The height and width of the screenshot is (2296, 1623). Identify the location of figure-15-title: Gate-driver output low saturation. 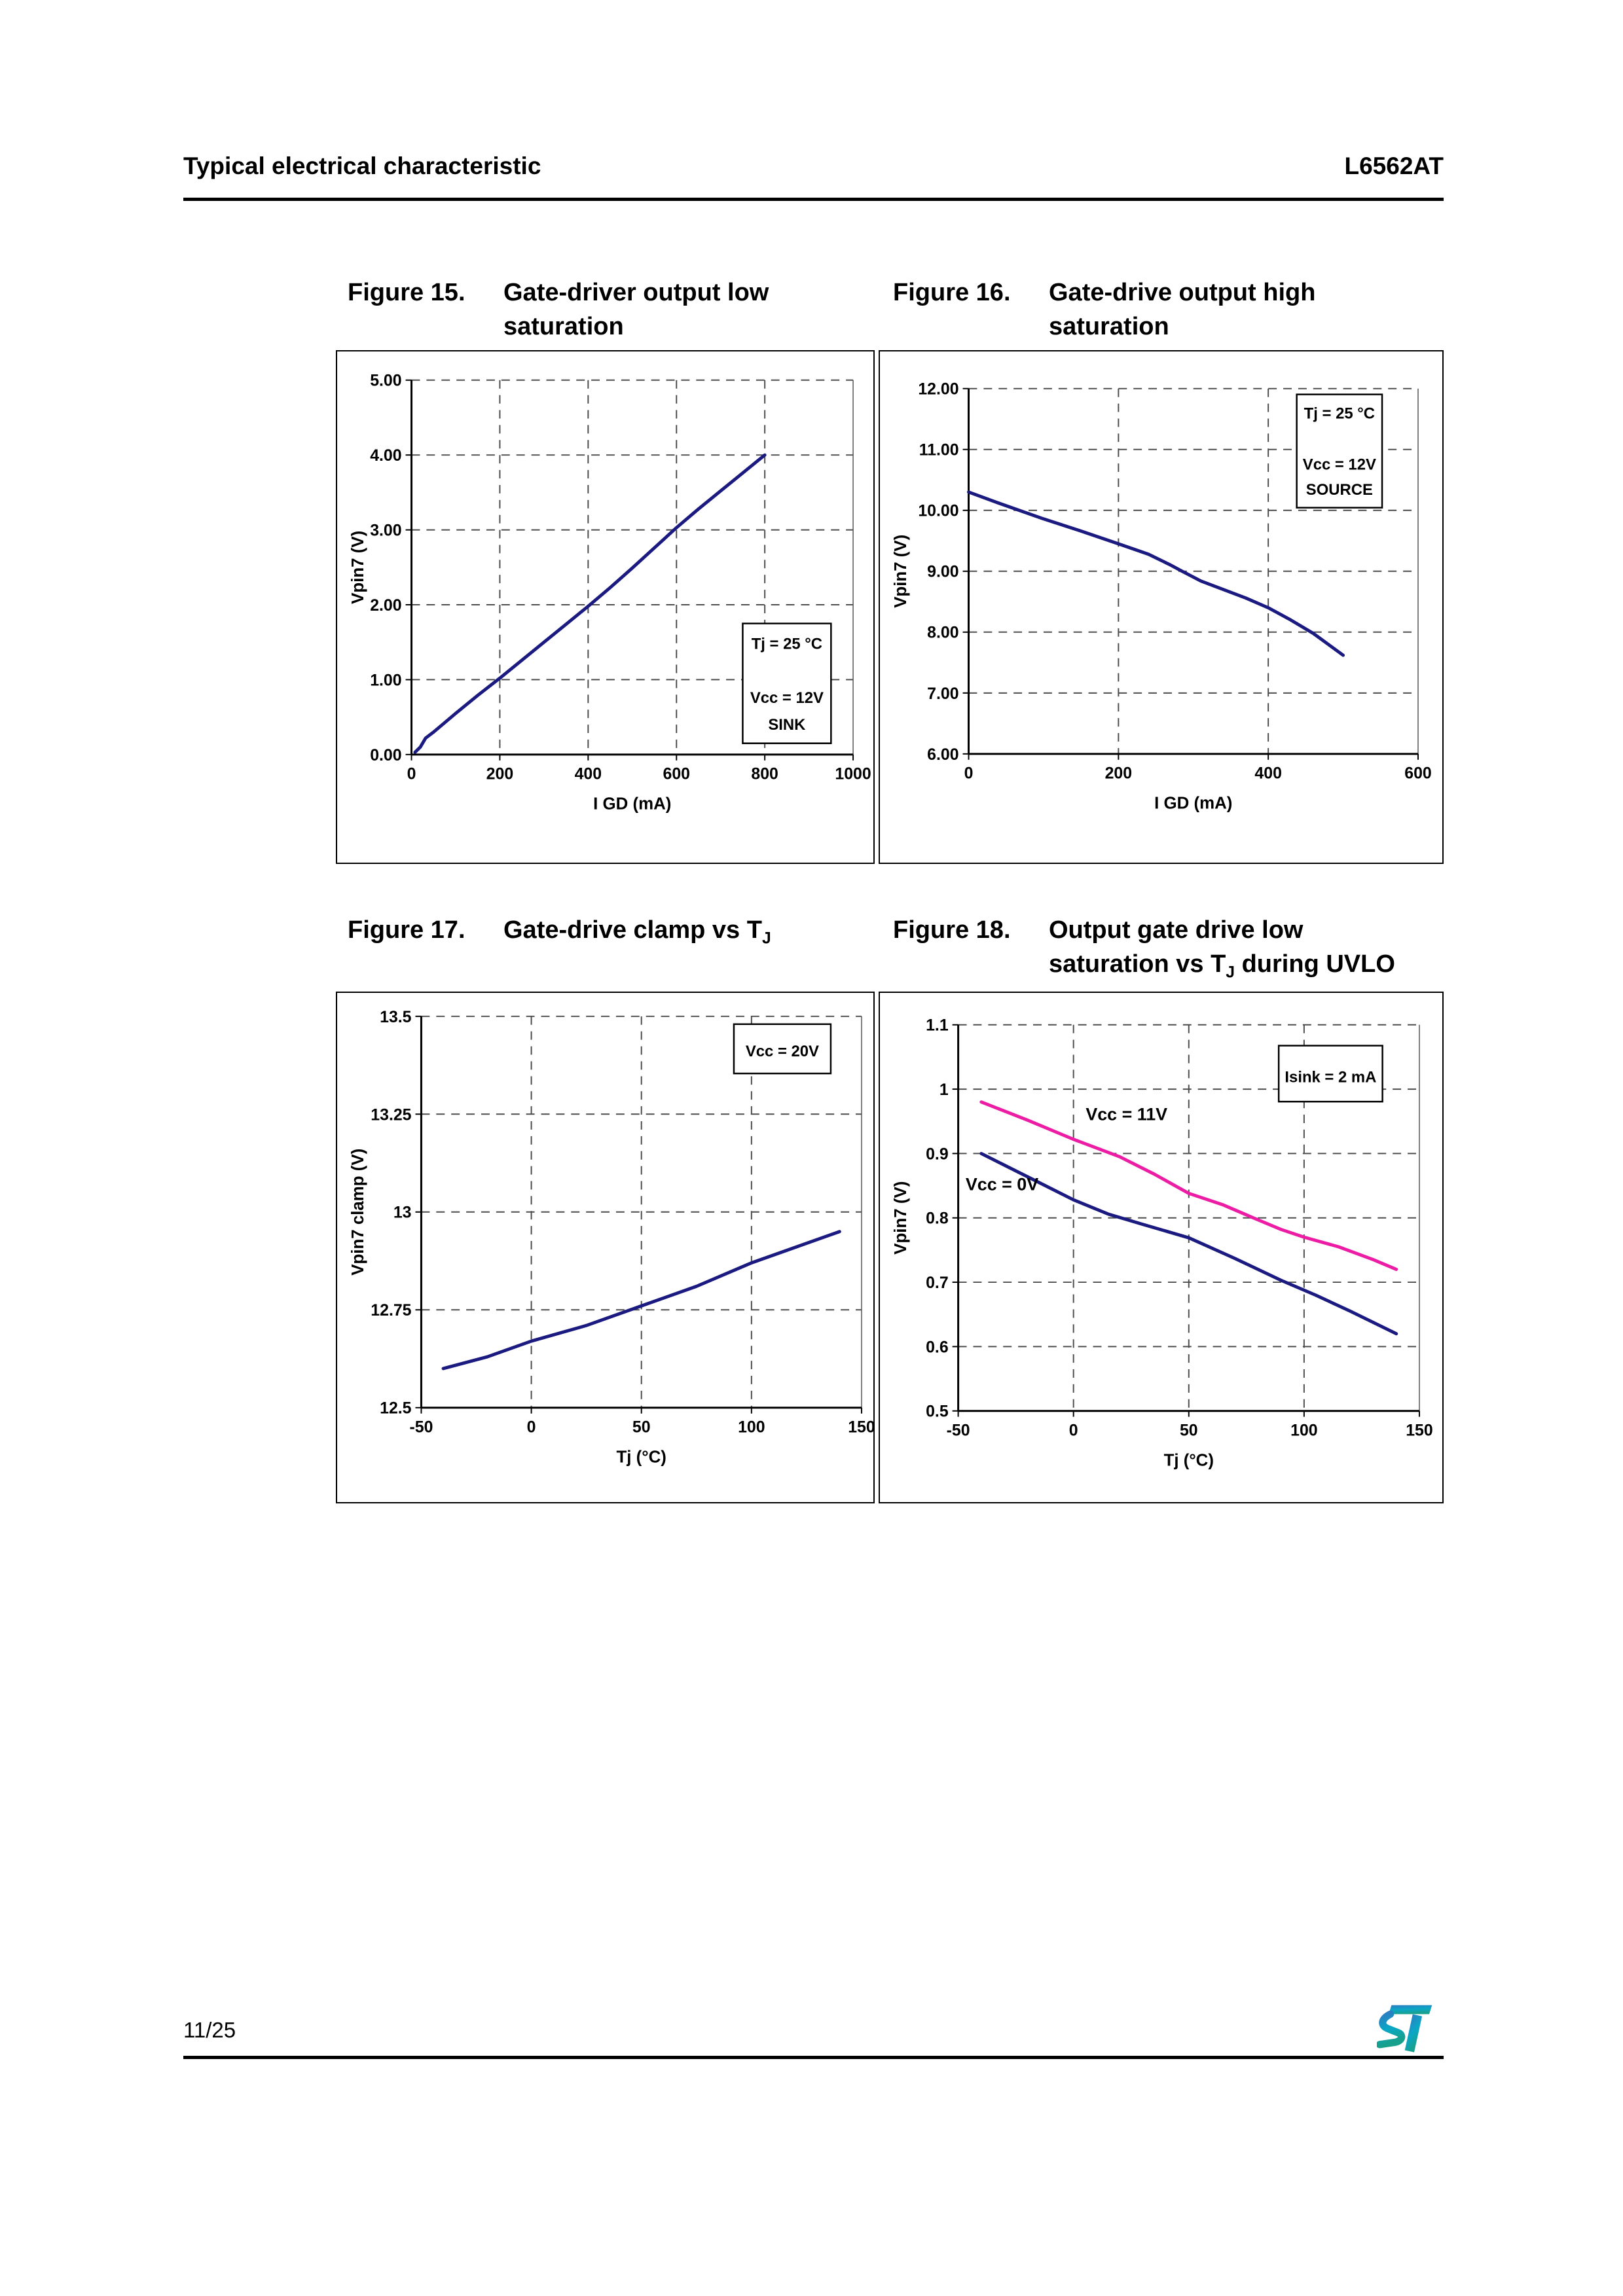
(636, 311).